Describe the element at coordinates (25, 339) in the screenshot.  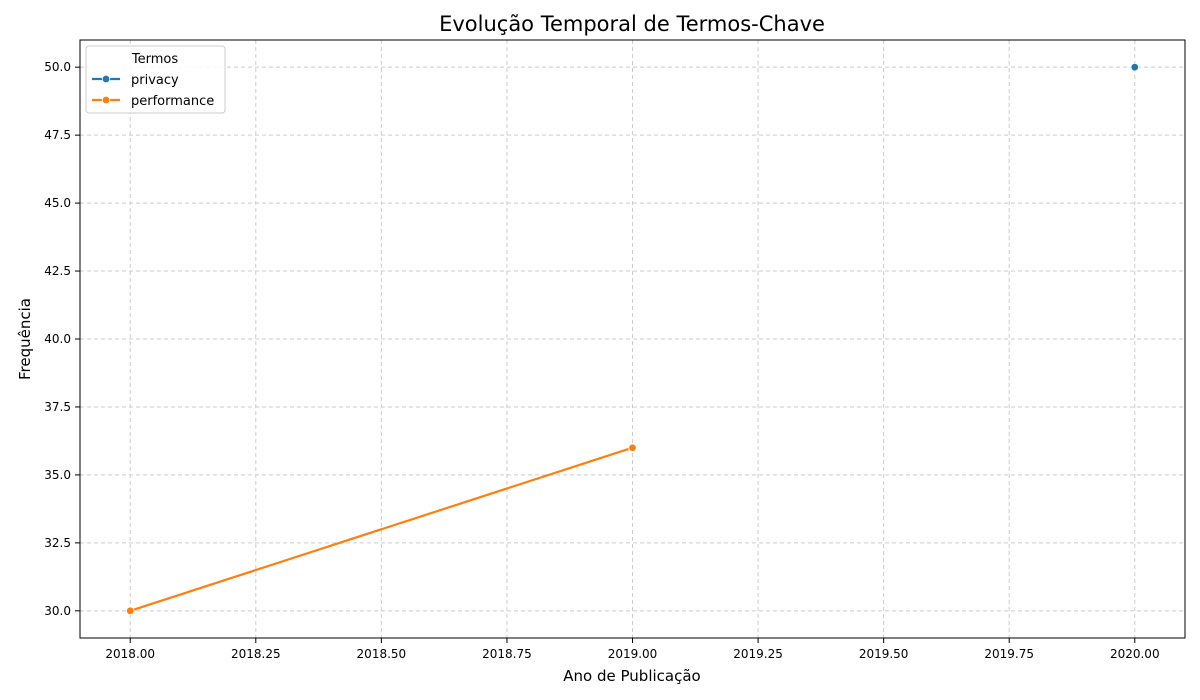
I see `y-axis-label: Frequência` at that location.